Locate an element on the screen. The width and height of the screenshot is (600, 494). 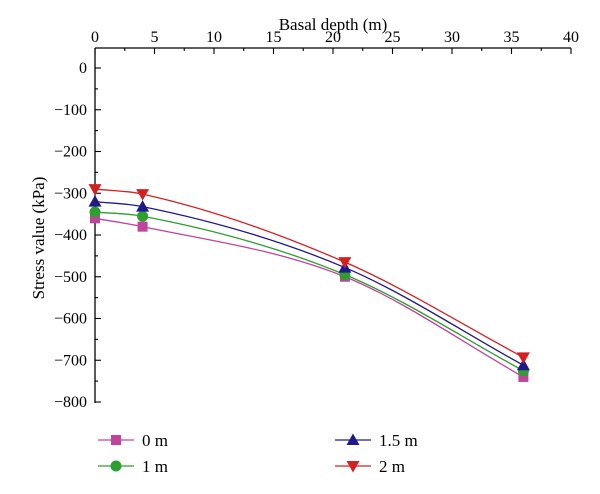
y-tick-label: −400 is located at coordinates (70, 235).